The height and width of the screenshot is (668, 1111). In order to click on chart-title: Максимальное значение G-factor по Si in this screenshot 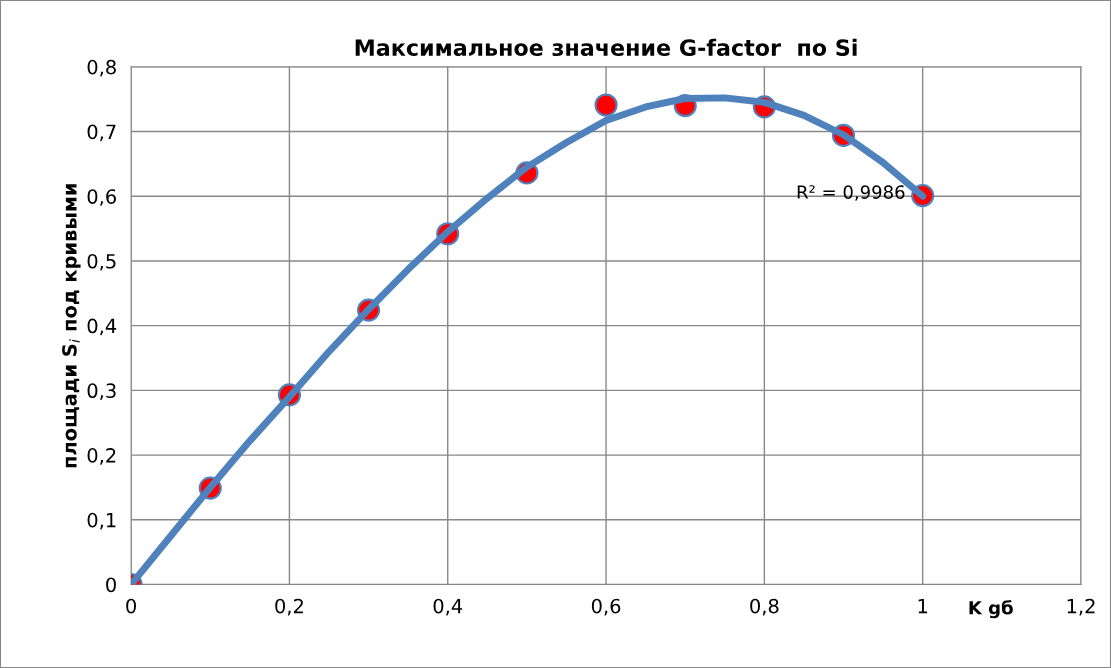, I will do `click(606, 47)`.